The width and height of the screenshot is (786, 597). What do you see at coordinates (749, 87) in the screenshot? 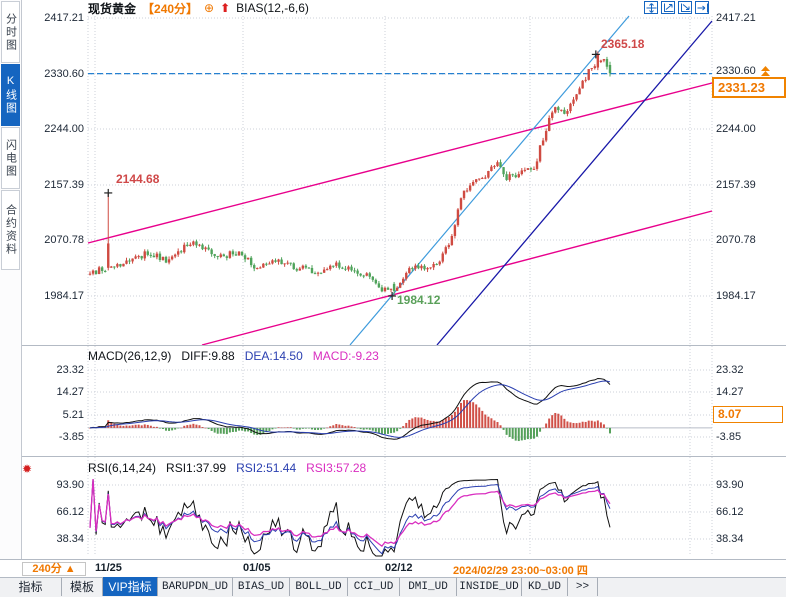
I see `current-price-badge: 2331.23` at bounding box center [749, 87].